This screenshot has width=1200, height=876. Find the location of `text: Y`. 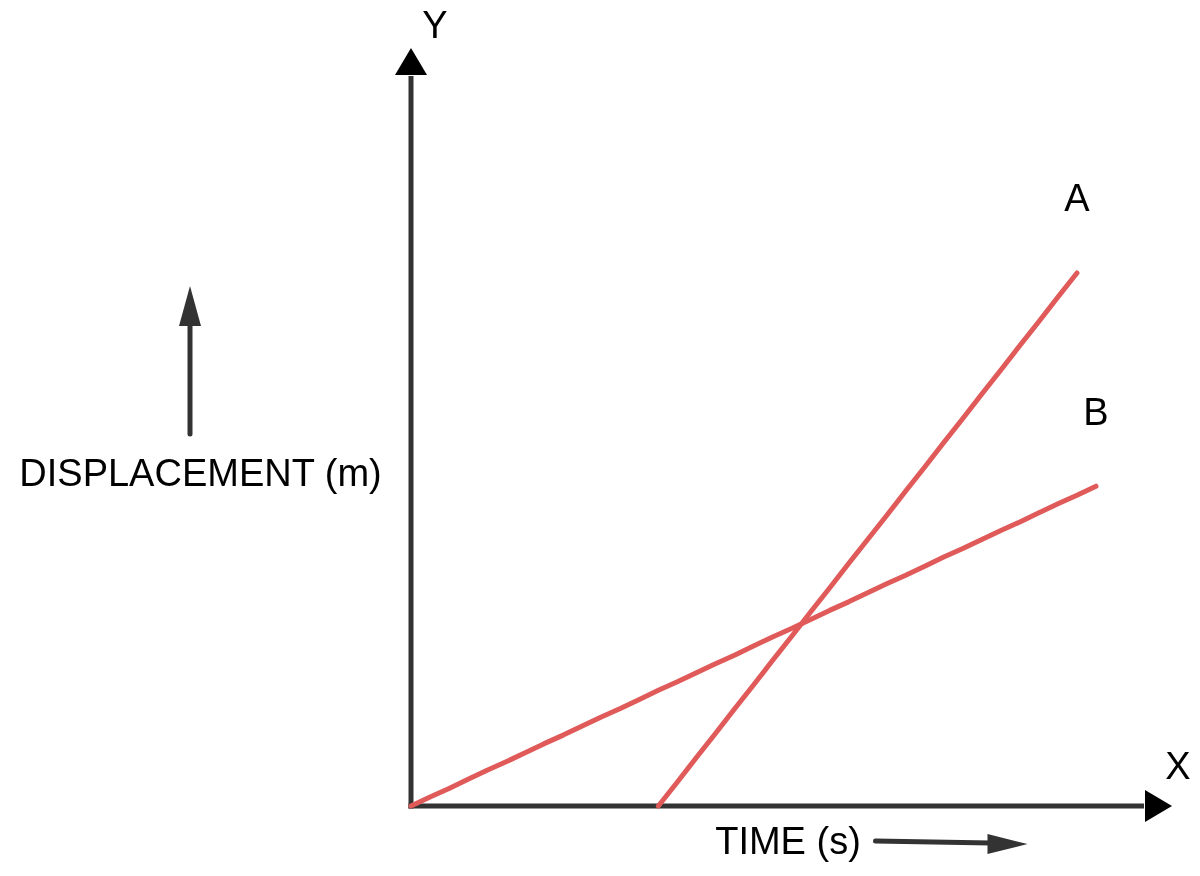

text: Y is located at coordinates (435, 25).